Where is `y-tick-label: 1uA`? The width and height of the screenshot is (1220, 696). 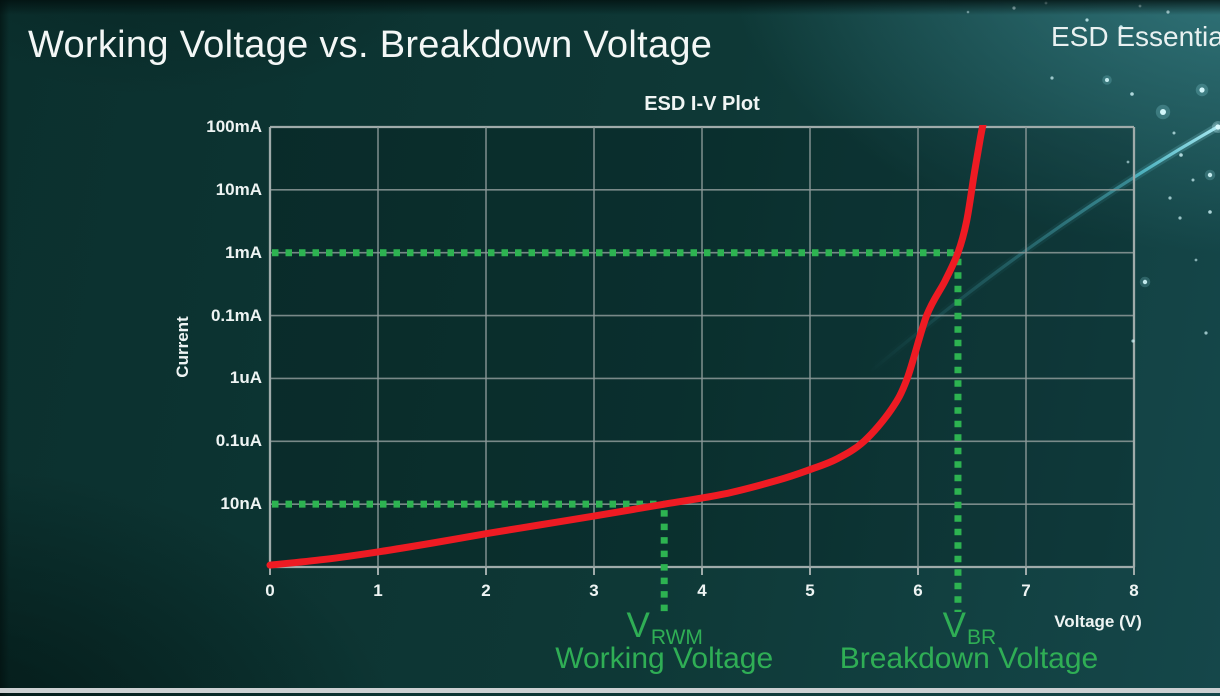 y-tick-label: 1uA is located at coordinates (245, 378).